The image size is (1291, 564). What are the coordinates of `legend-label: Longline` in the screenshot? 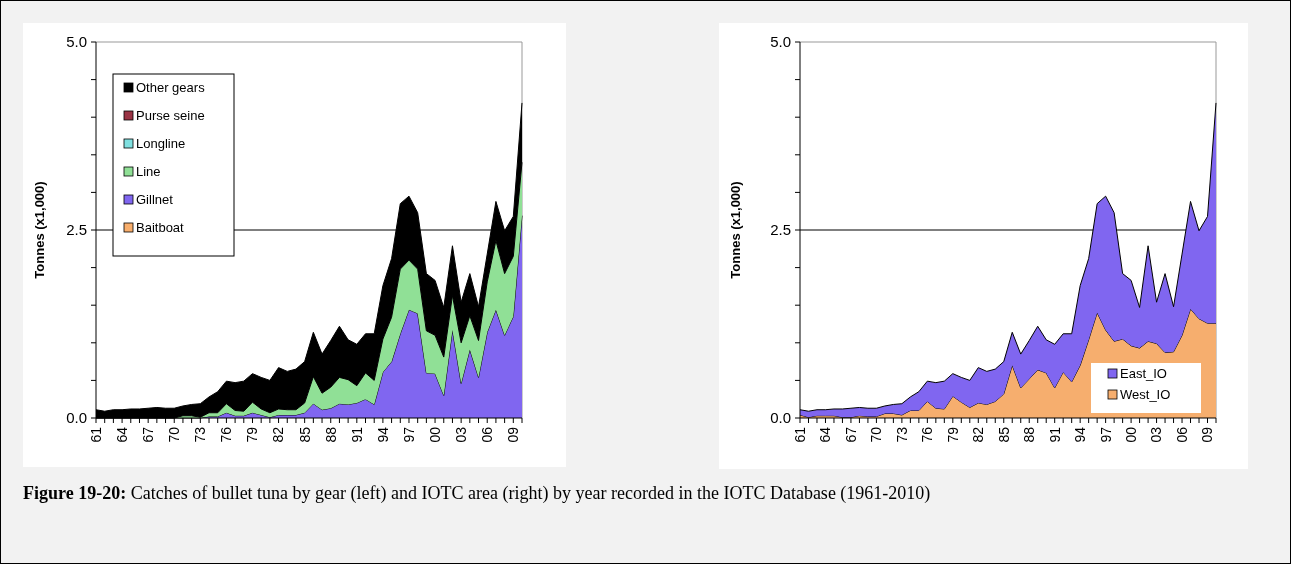 It's located at (161, 143).